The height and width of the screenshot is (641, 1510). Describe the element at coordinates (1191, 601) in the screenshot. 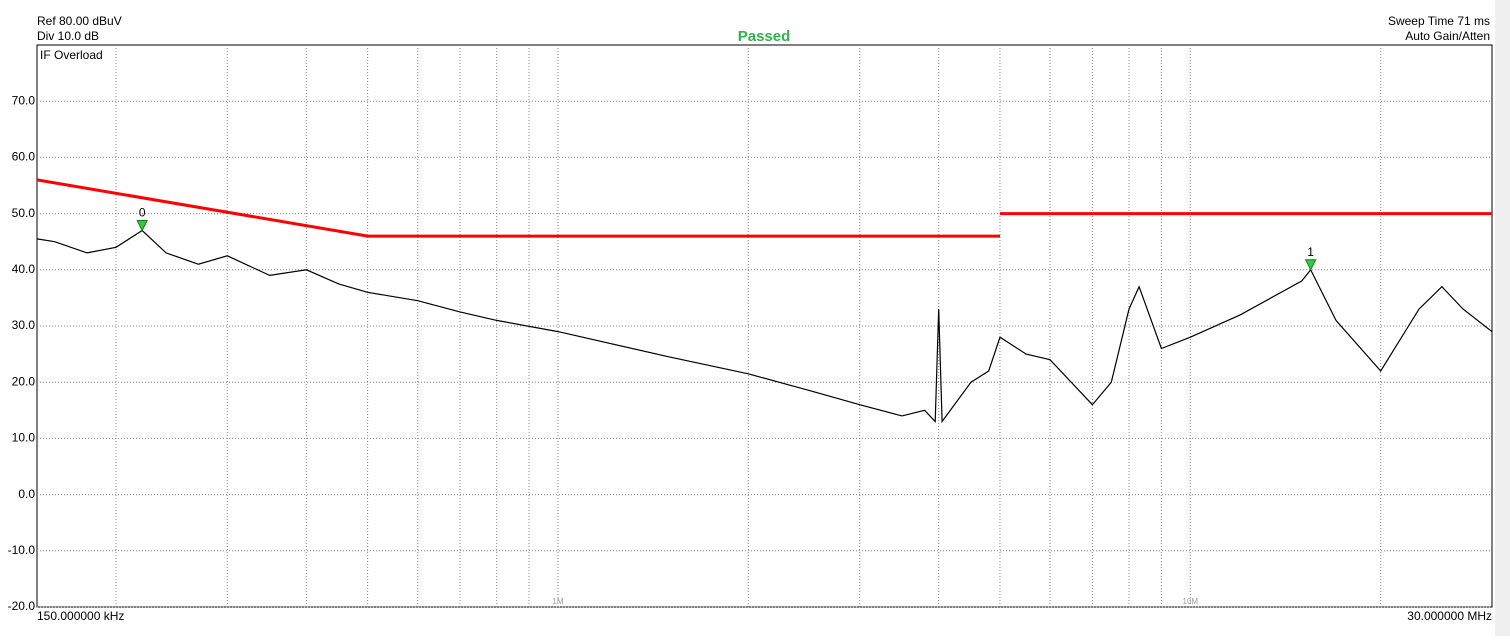

I see `x-tick-label: 10M` at that location.